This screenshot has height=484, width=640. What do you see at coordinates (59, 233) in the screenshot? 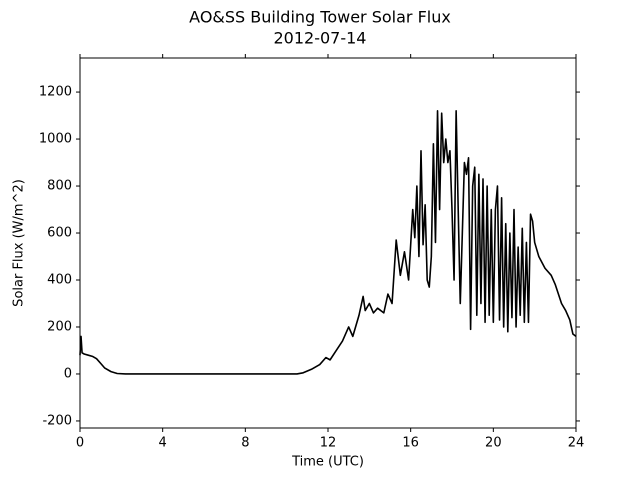
I see `y-tick-label: 600` at bounding box center [59, 233].